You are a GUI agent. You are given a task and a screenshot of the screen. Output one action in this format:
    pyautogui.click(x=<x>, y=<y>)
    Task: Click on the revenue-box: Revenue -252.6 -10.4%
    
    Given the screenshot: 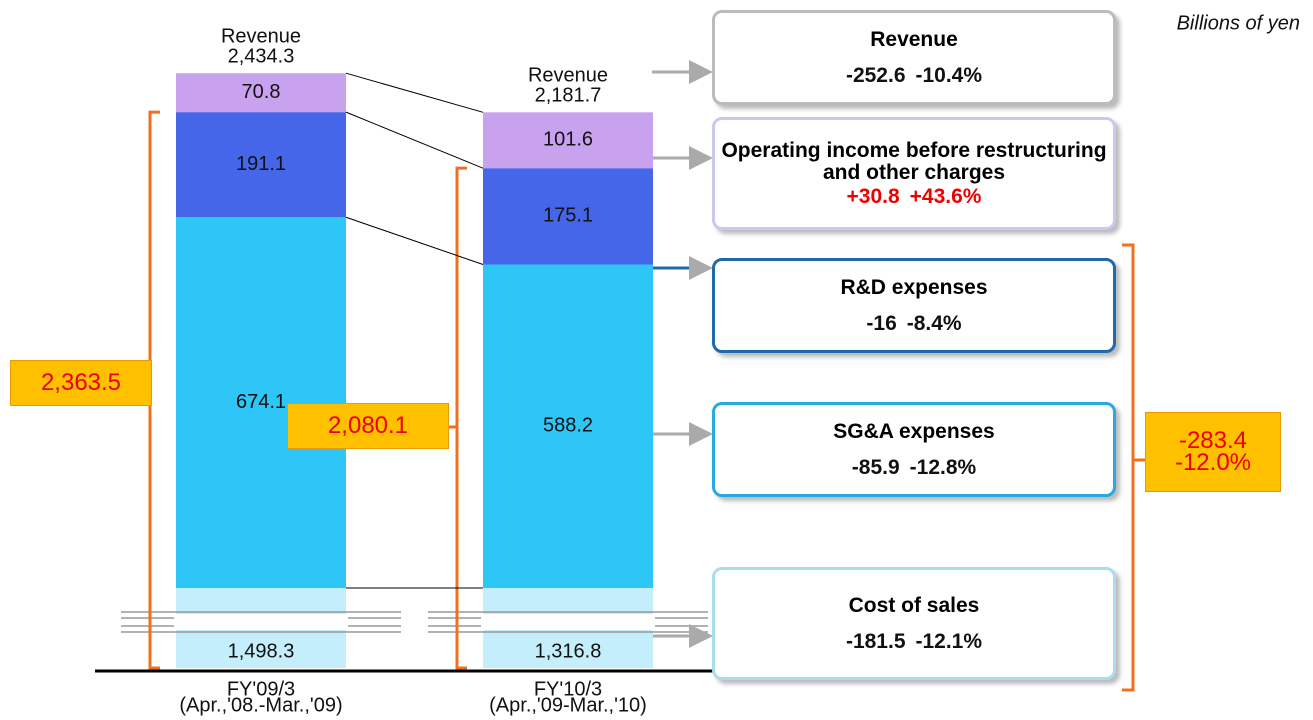 What is the action you would take?
    pyautogui.click(x=914, y=57)
    